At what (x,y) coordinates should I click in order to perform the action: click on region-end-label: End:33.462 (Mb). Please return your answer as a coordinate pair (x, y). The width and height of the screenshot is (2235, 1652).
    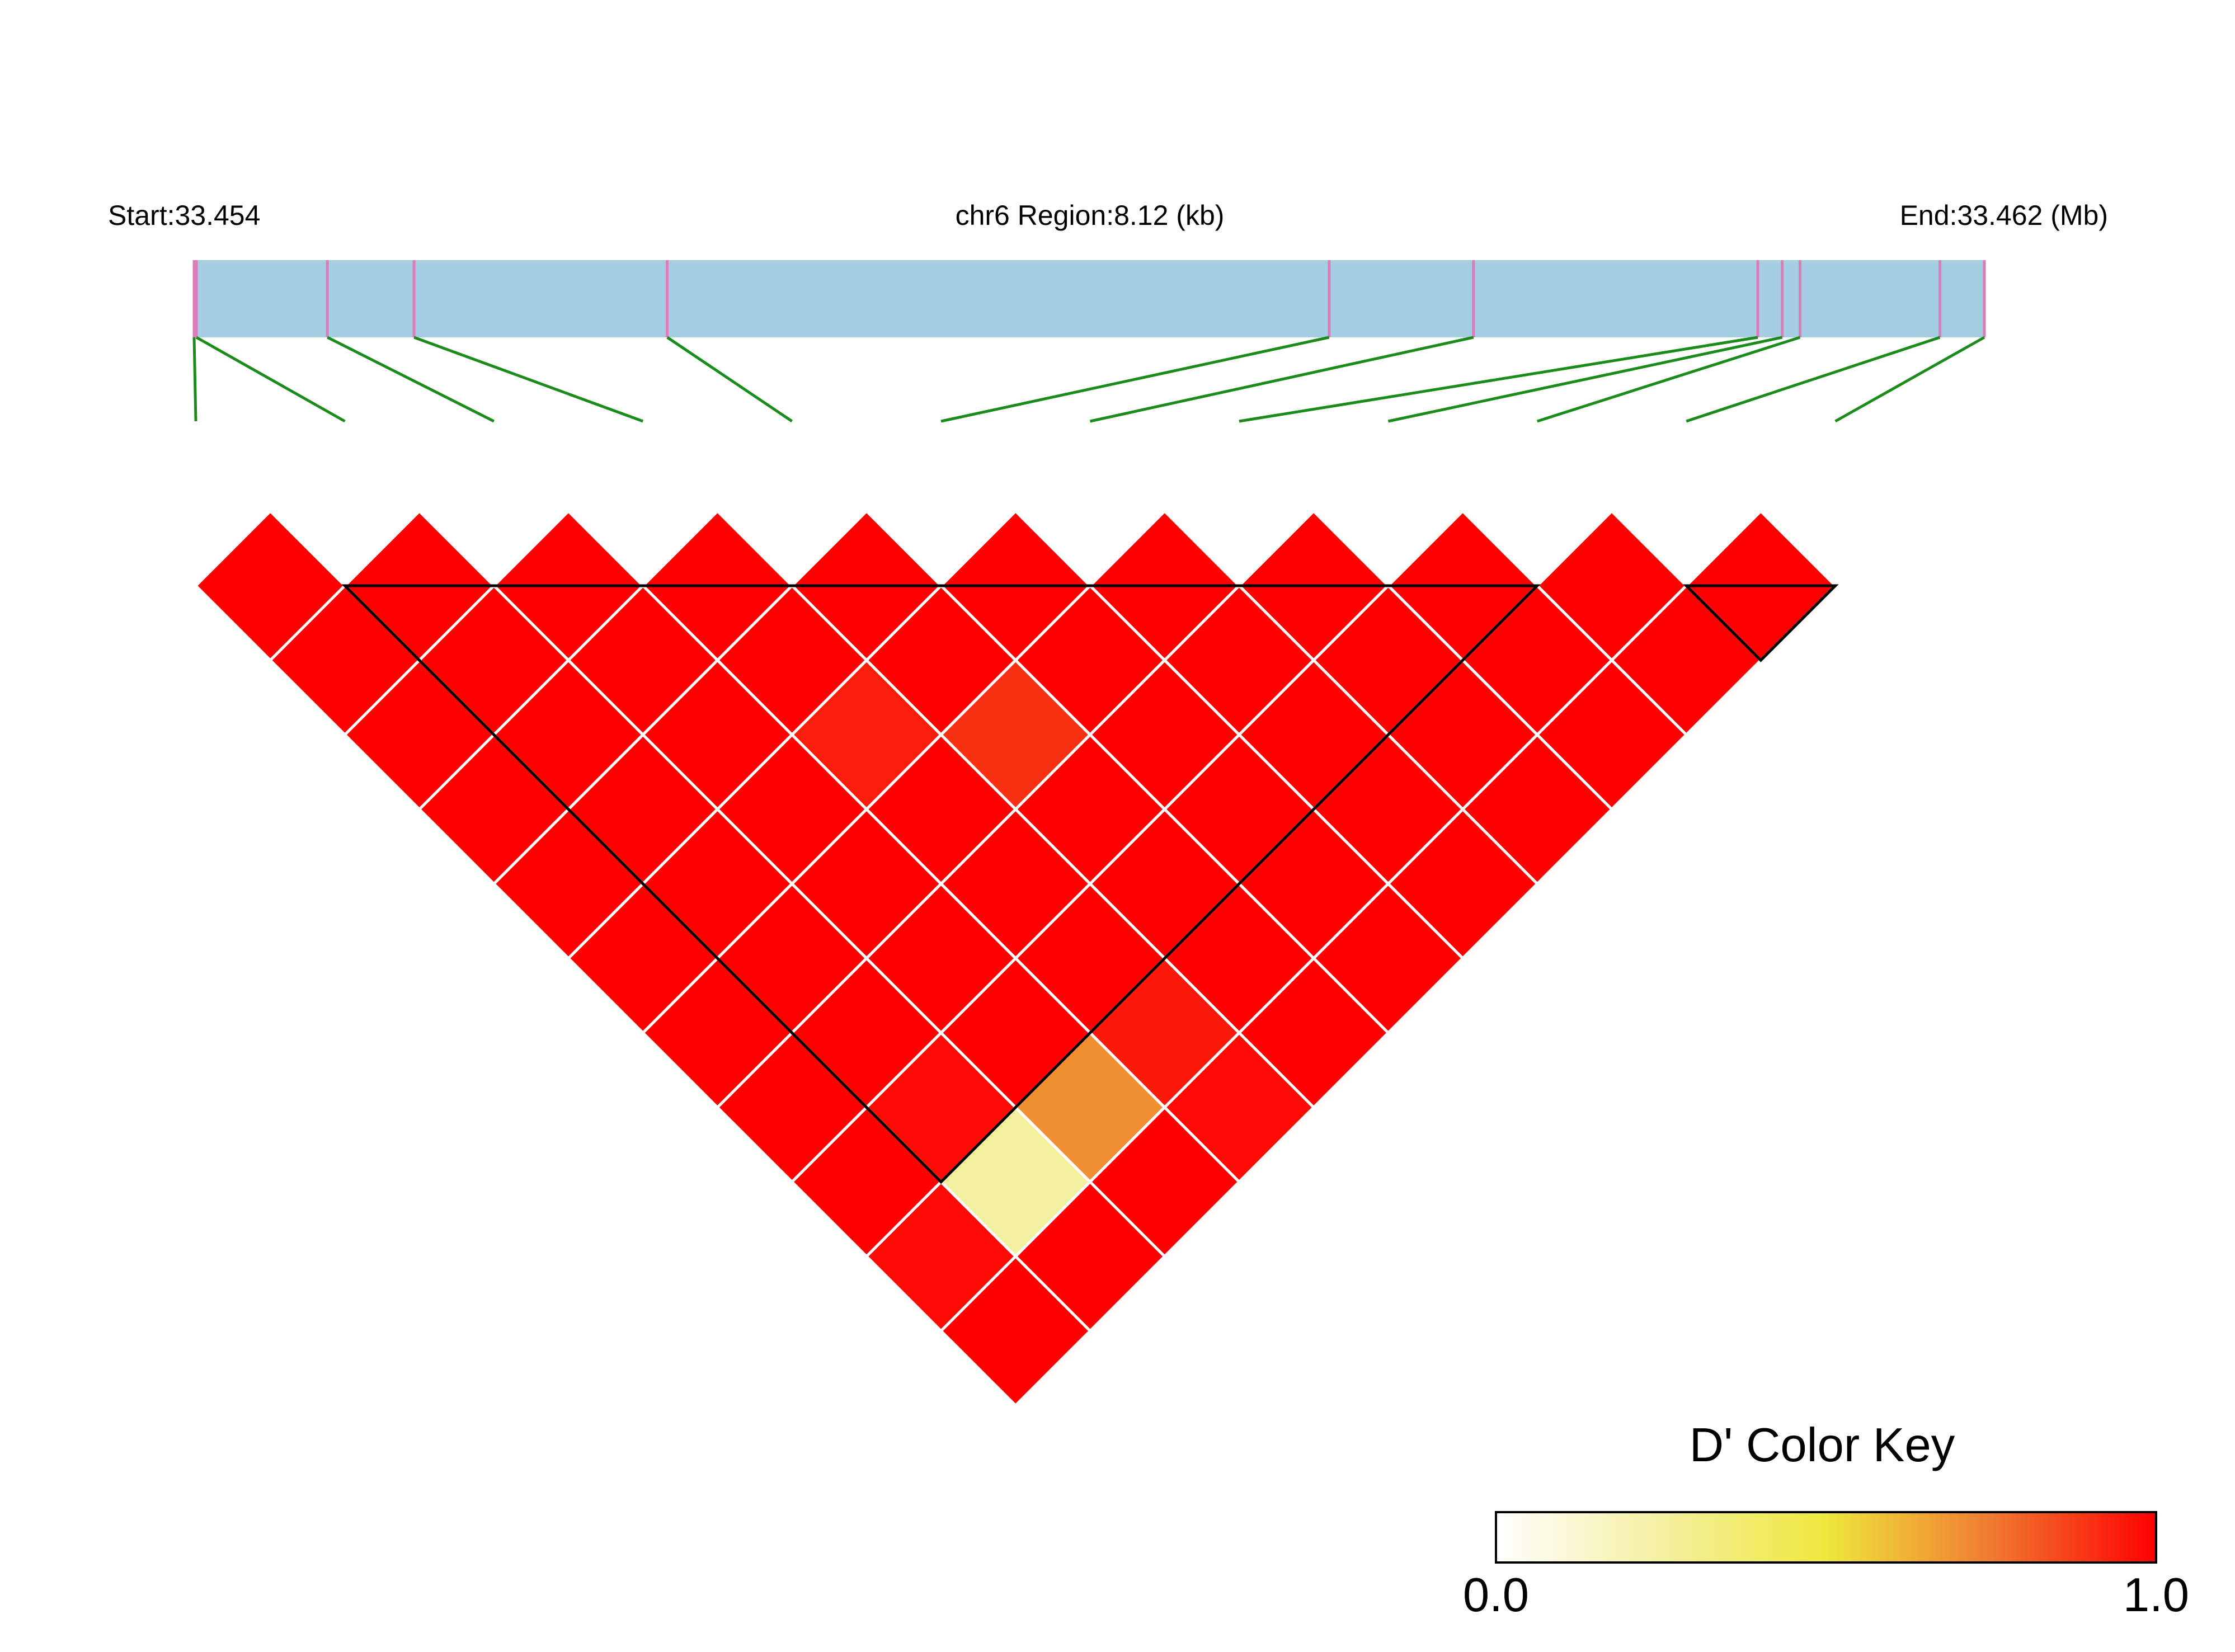
    Looking at the image, I should click on (2004, 216).